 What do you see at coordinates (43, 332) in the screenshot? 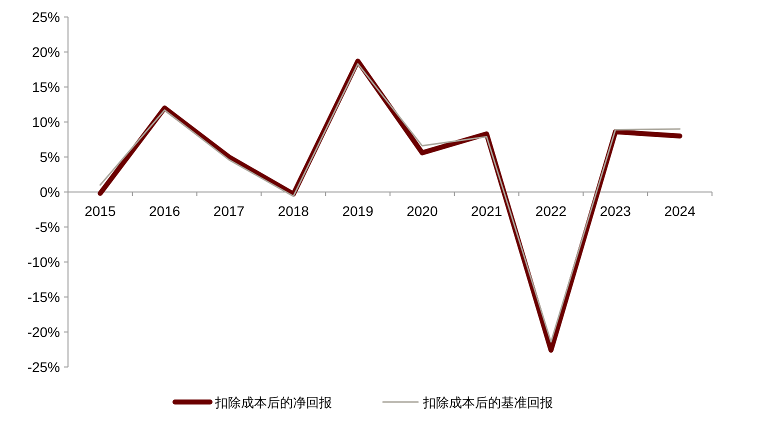
I see `y-tick-label: -20%` at bounding box center [43, 332].